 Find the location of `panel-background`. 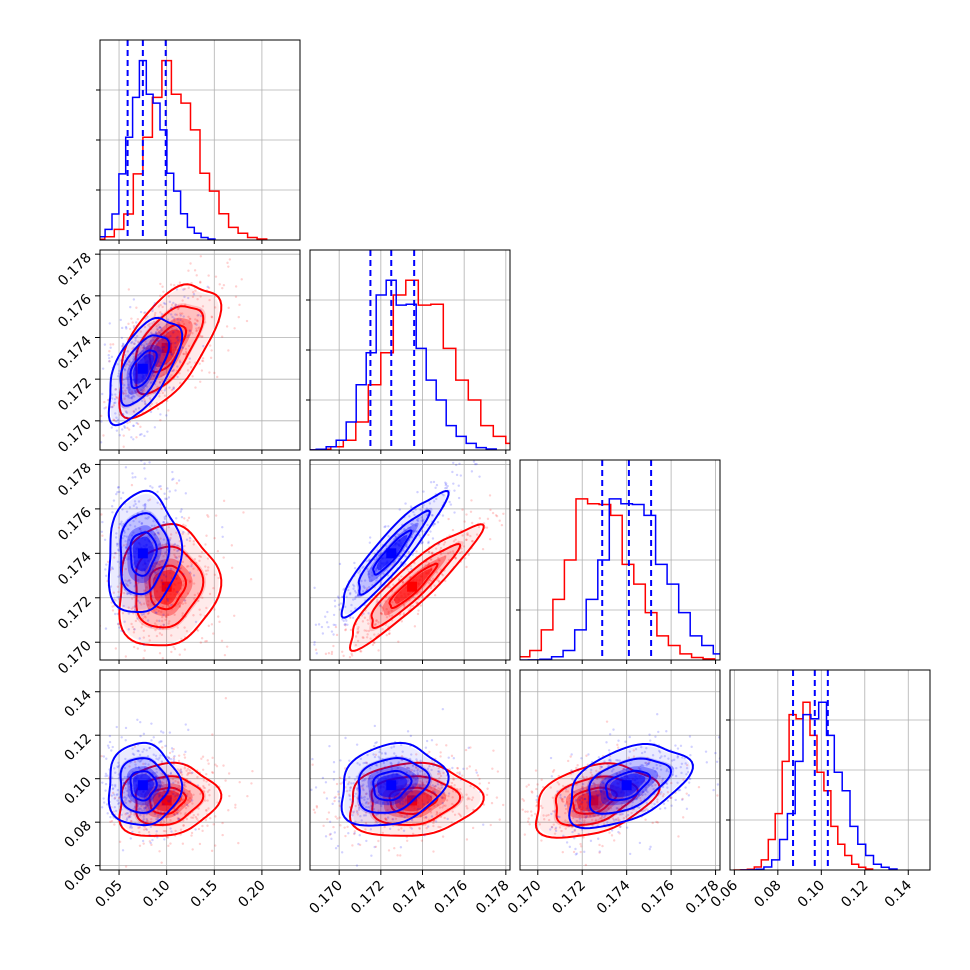

panel-background is located at coordinates (200, 560).